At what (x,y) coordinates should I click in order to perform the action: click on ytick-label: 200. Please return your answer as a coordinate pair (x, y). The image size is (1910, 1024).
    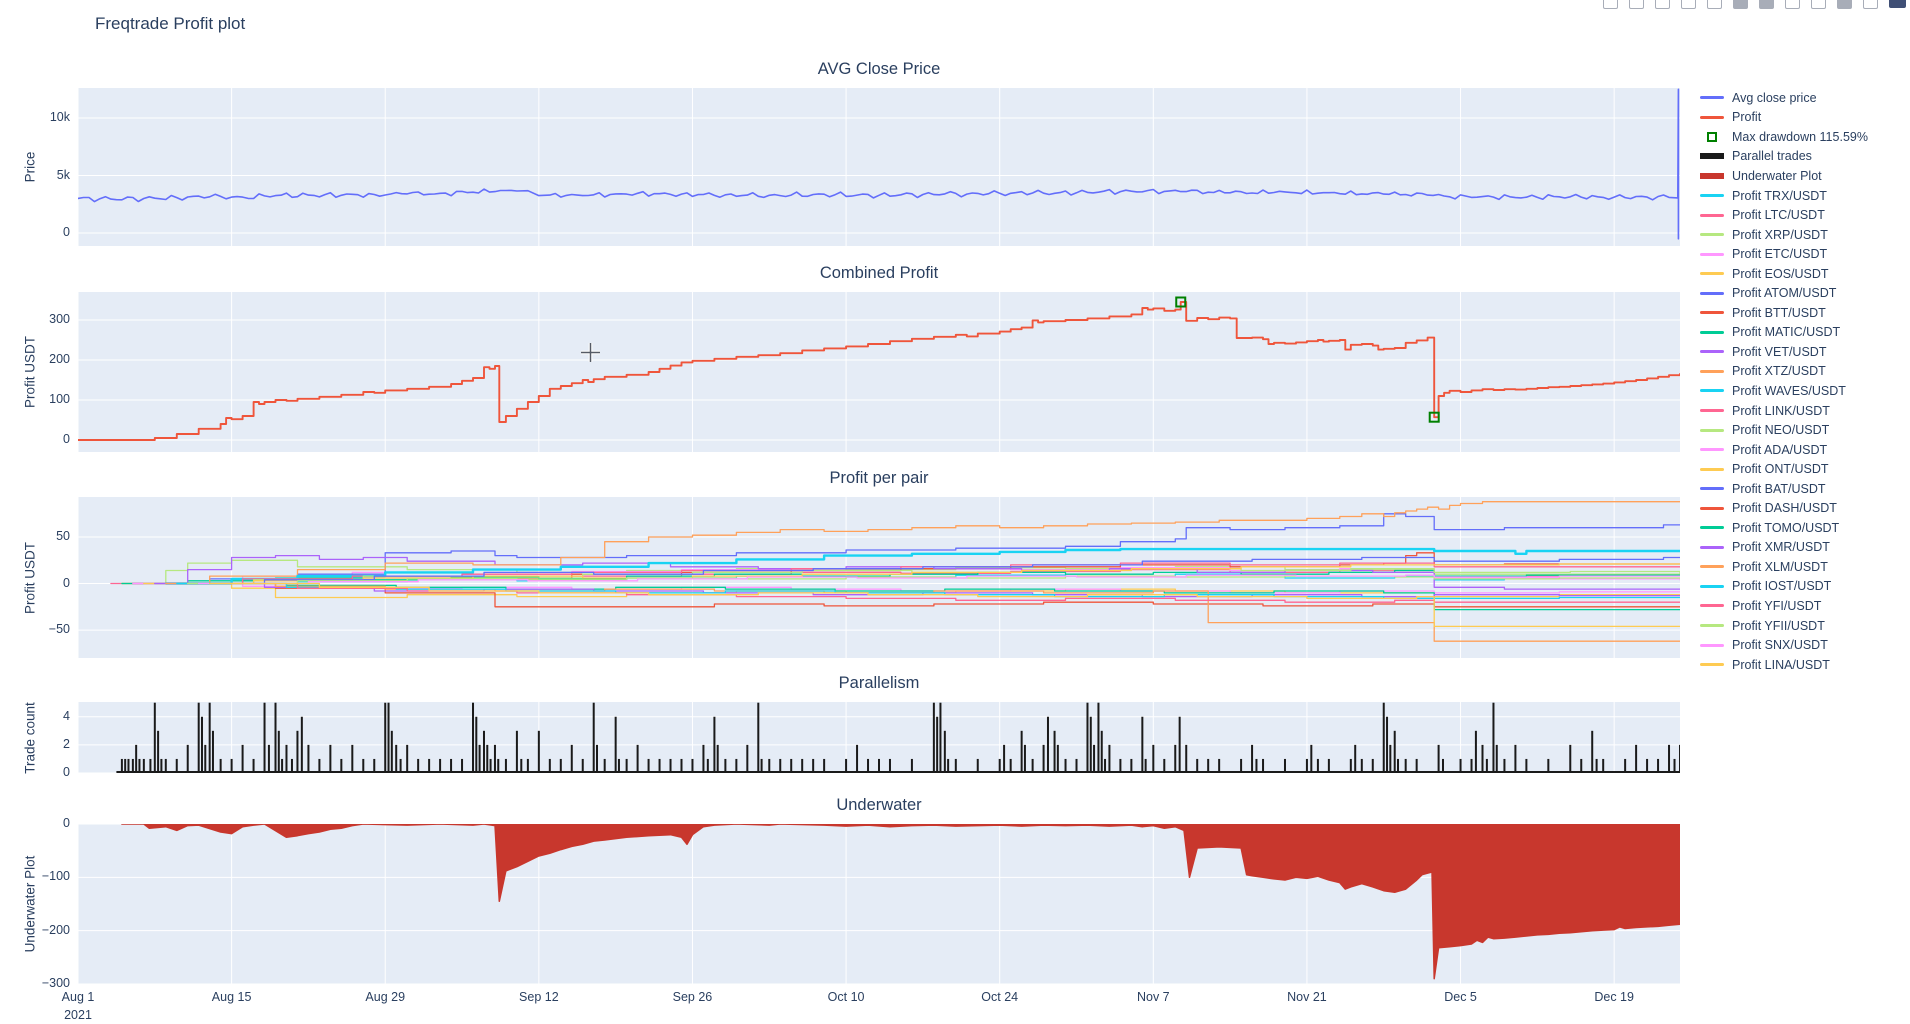
    Looking at the image, I should click on (59, 359).